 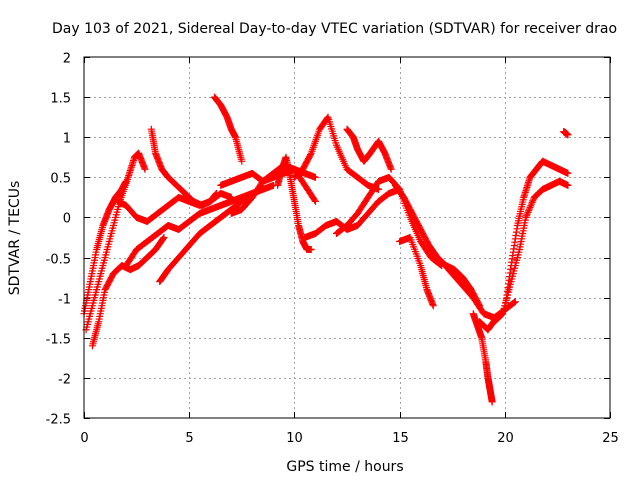 I want to click on x-tick-label: 25, so click(x=610, y=438).